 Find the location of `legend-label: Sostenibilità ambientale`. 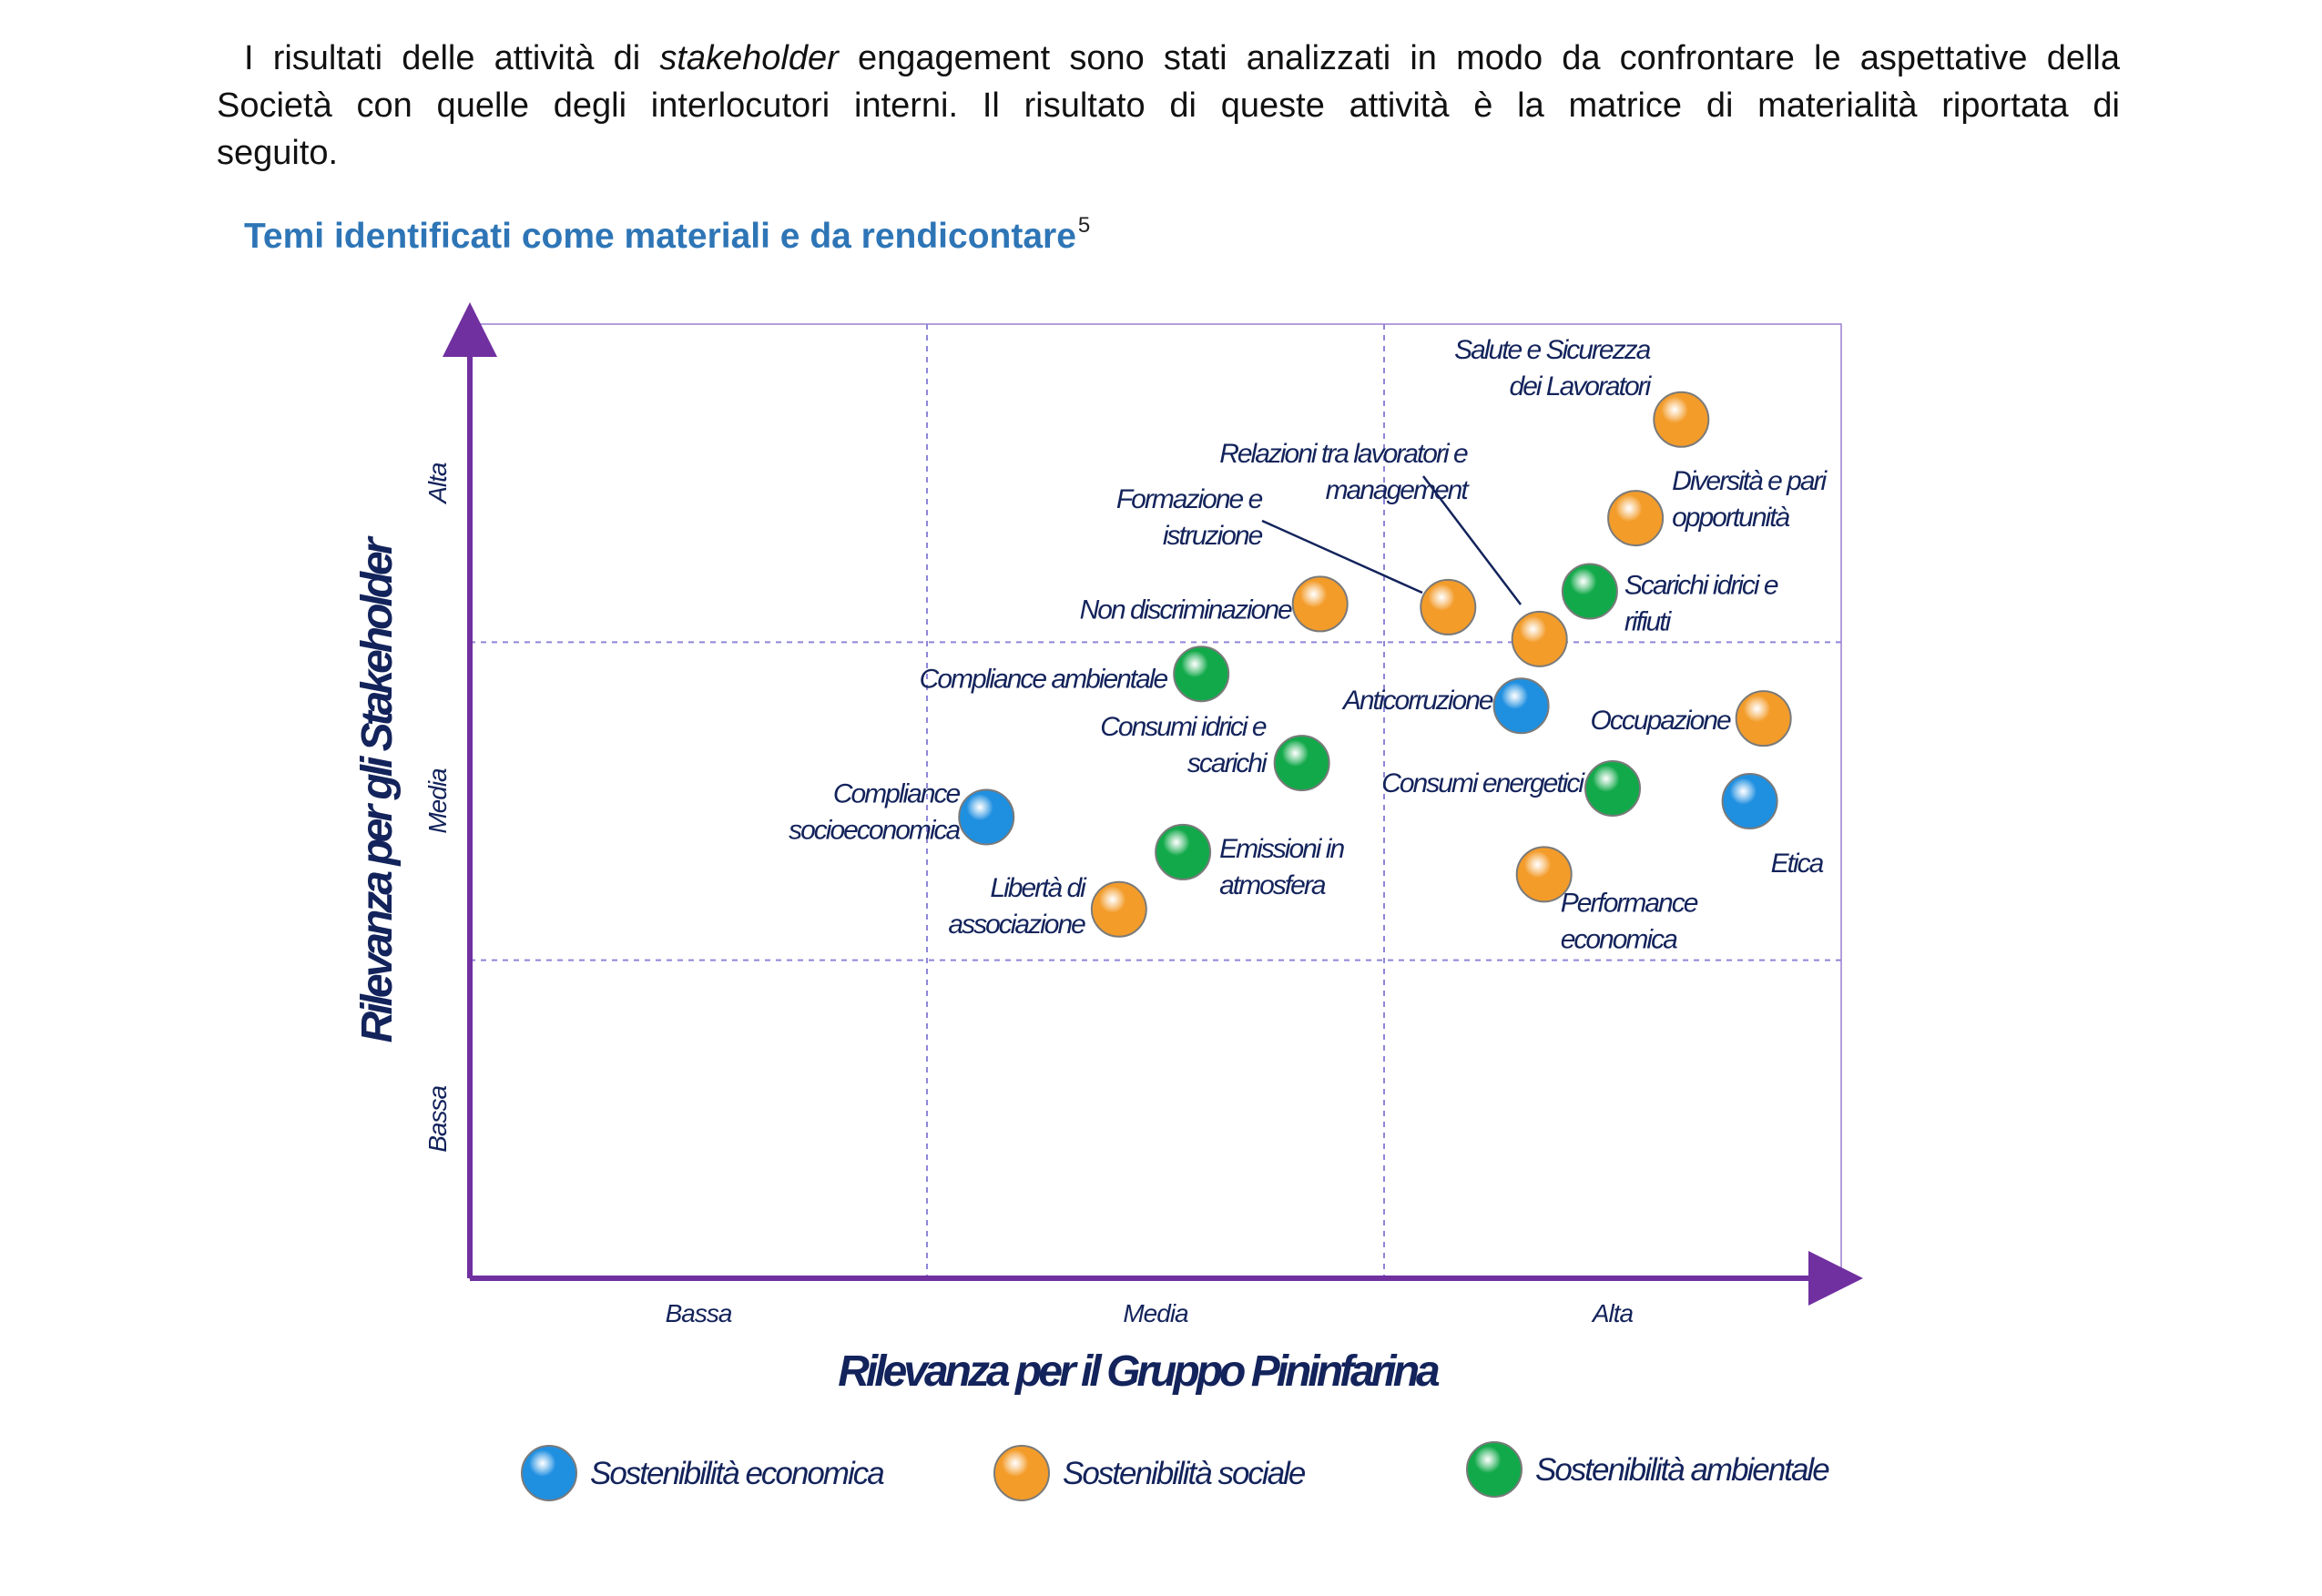

legend-label: Sostenibilità ambientale is located at coordinates (1682, 1470).